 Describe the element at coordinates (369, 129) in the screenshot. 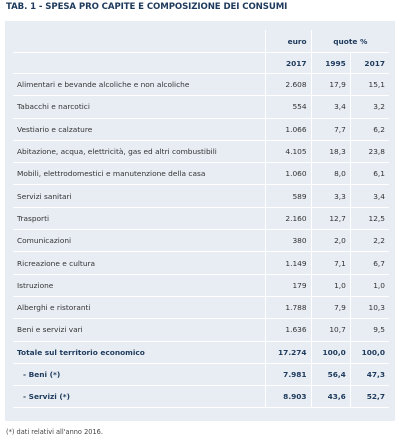

I see `cell: 6,2` at that location.